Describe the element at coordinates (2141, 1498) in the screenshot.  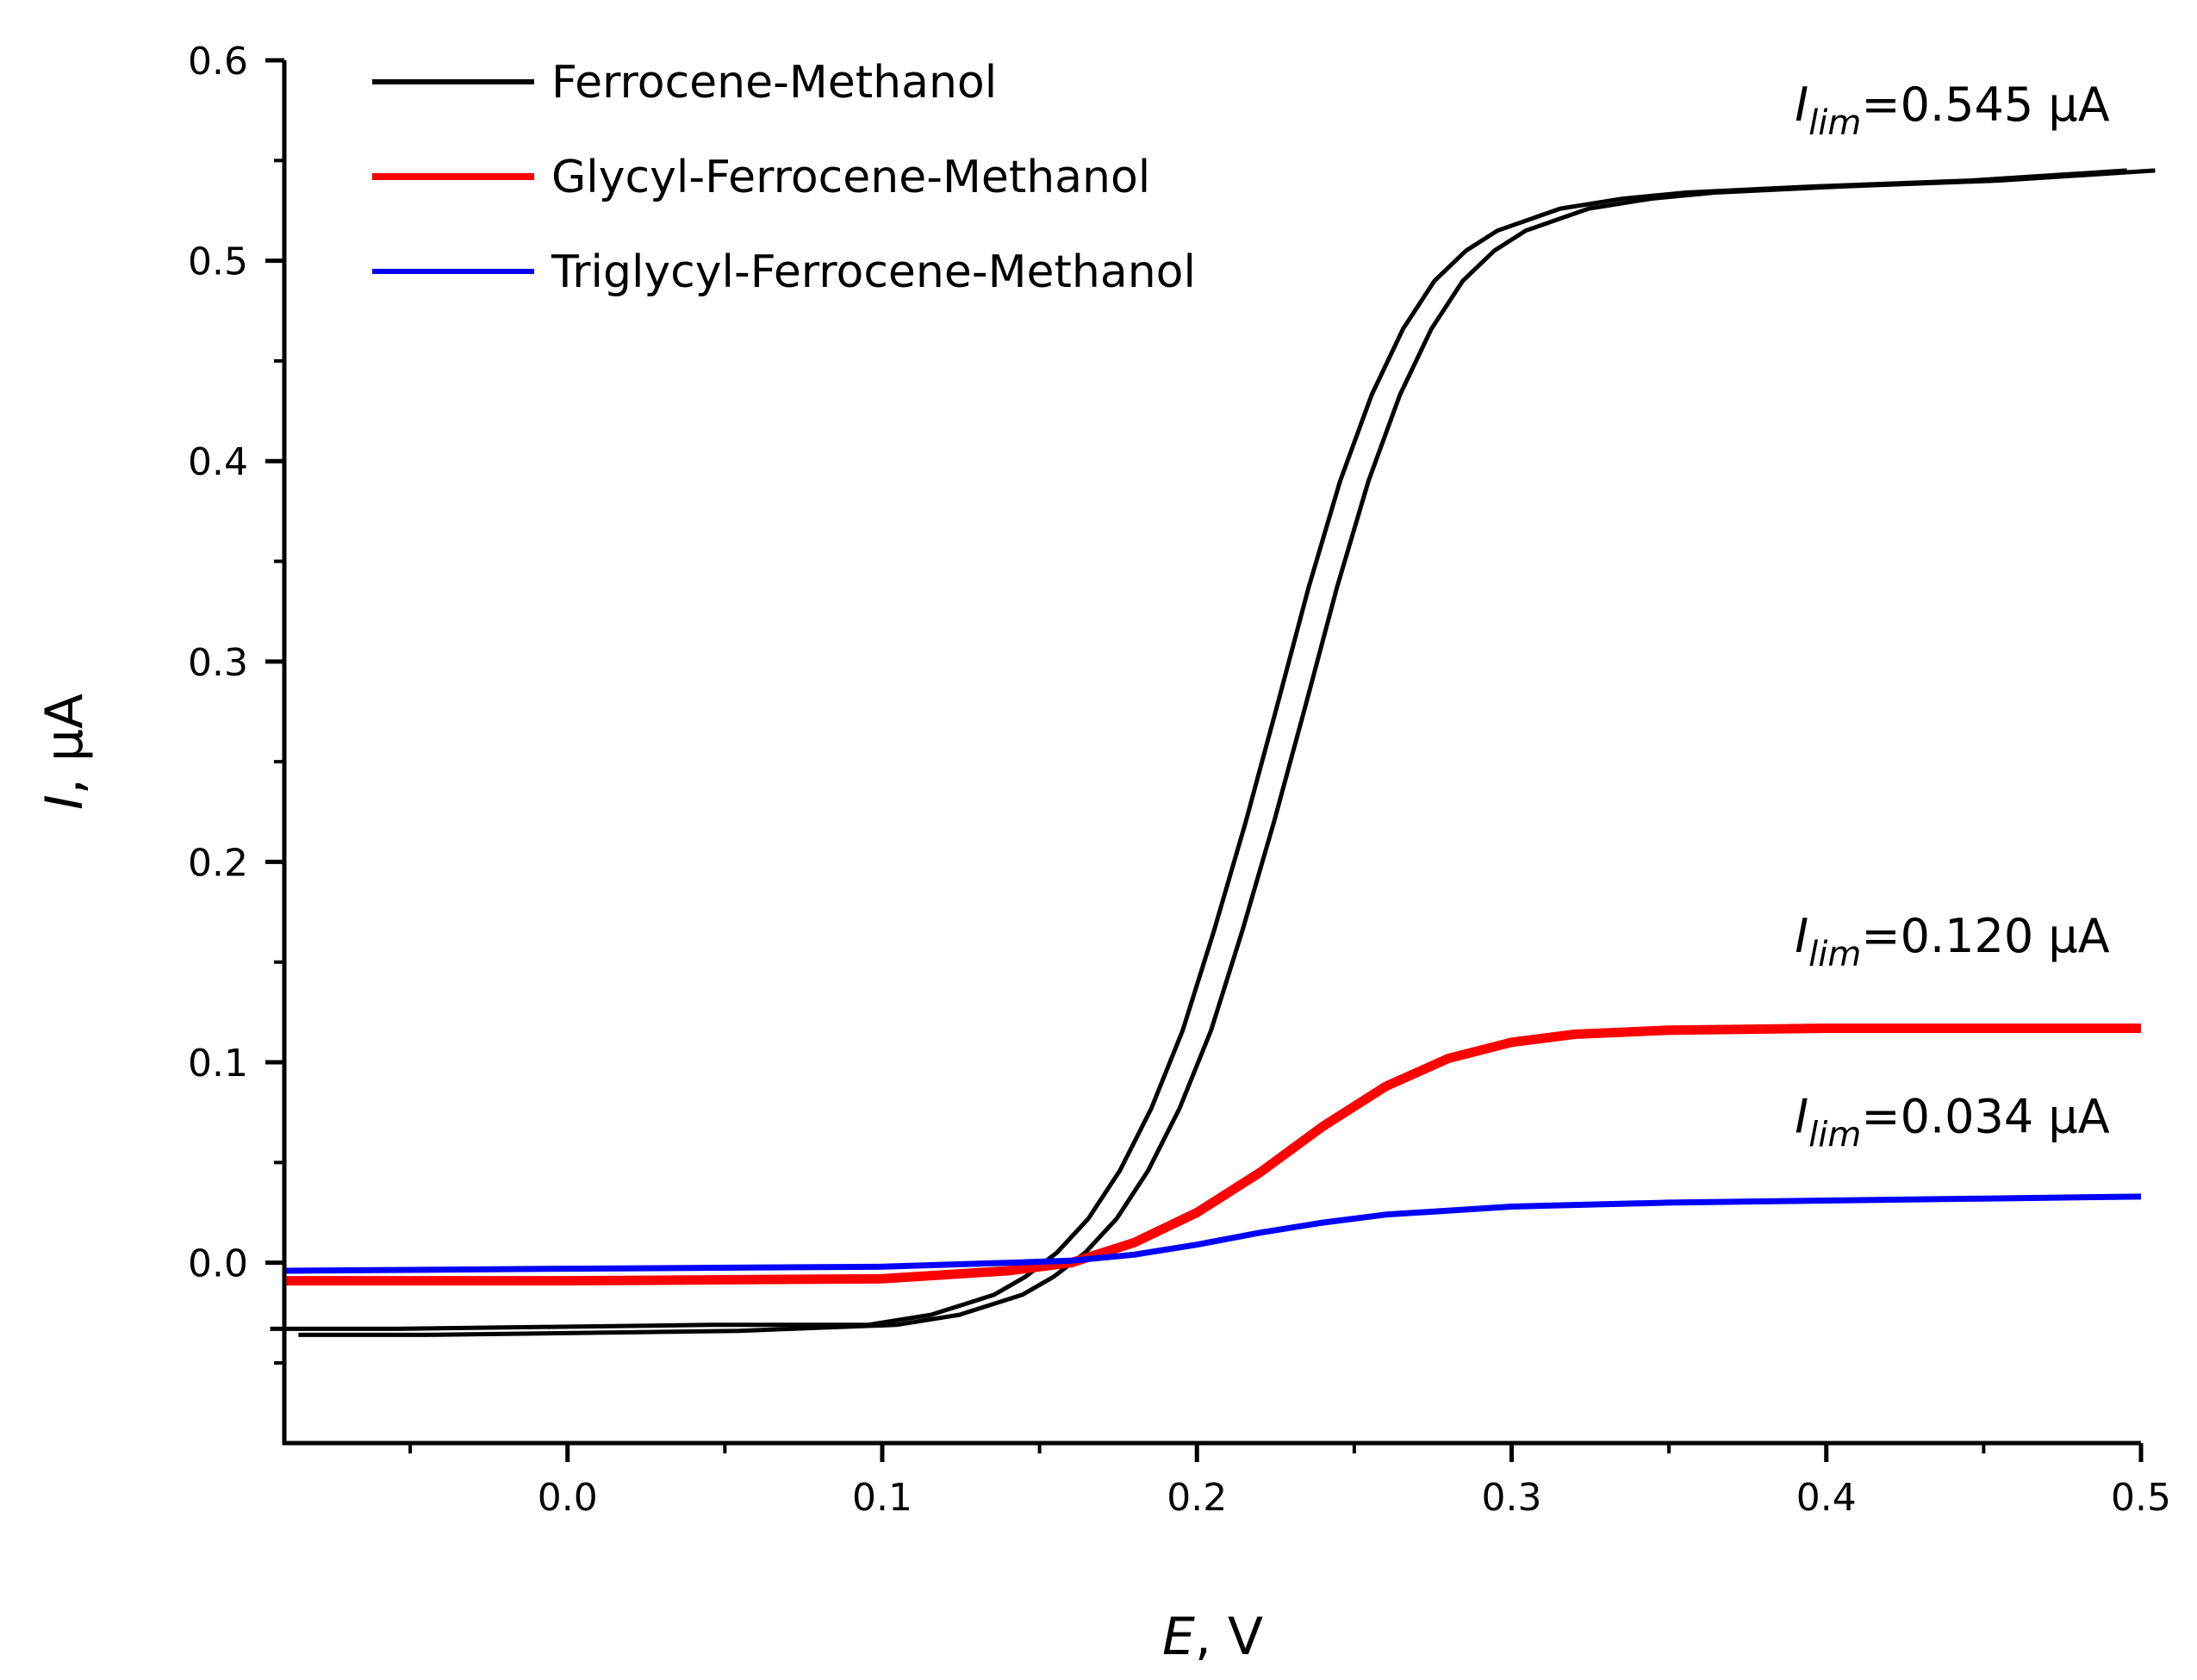
I see `x-tick-label: 0.5` at that location.